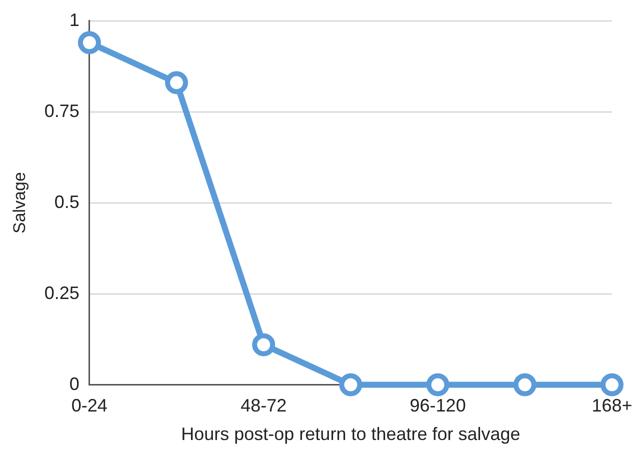 The height and width of the screenshot is (454, 638). I want to click on y-tick-label: 0.75, so click(62, 110).